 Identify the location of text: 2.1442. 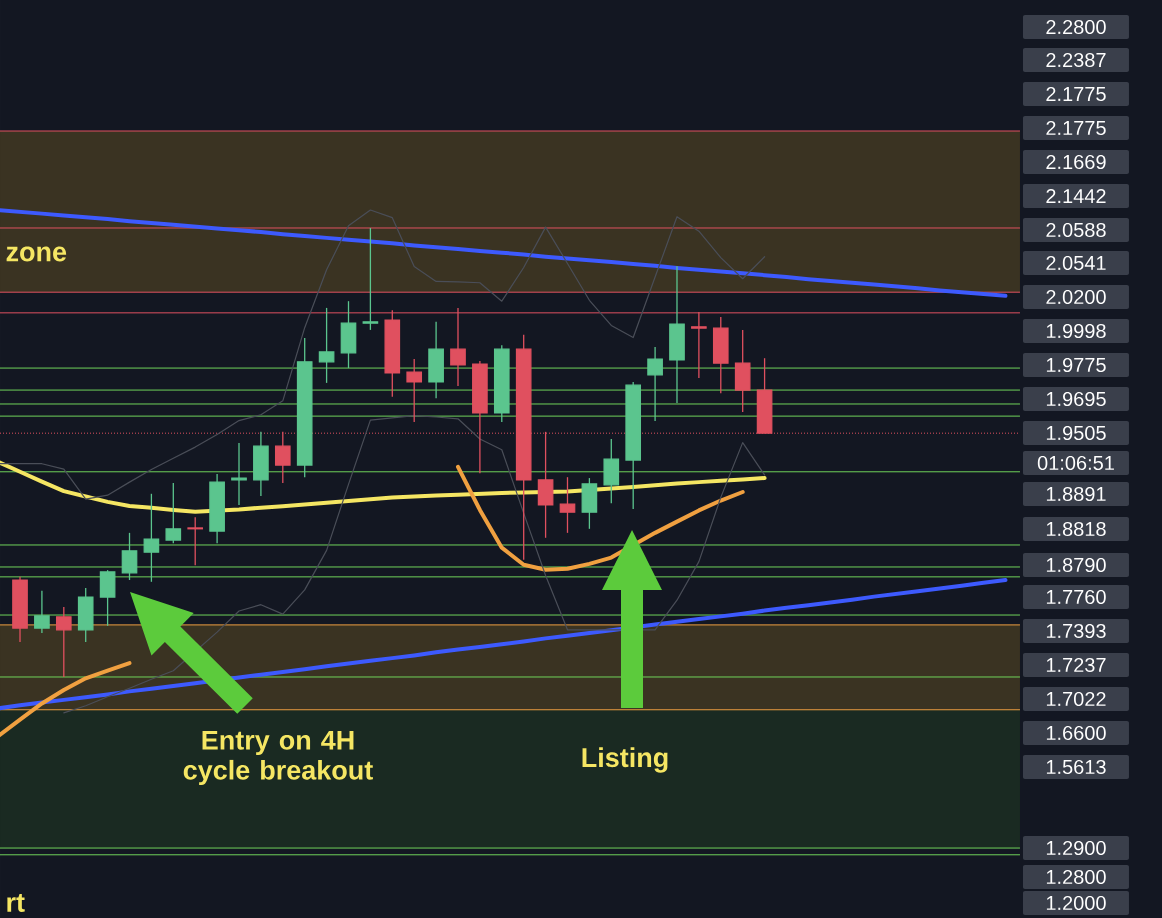
(1076, 196).